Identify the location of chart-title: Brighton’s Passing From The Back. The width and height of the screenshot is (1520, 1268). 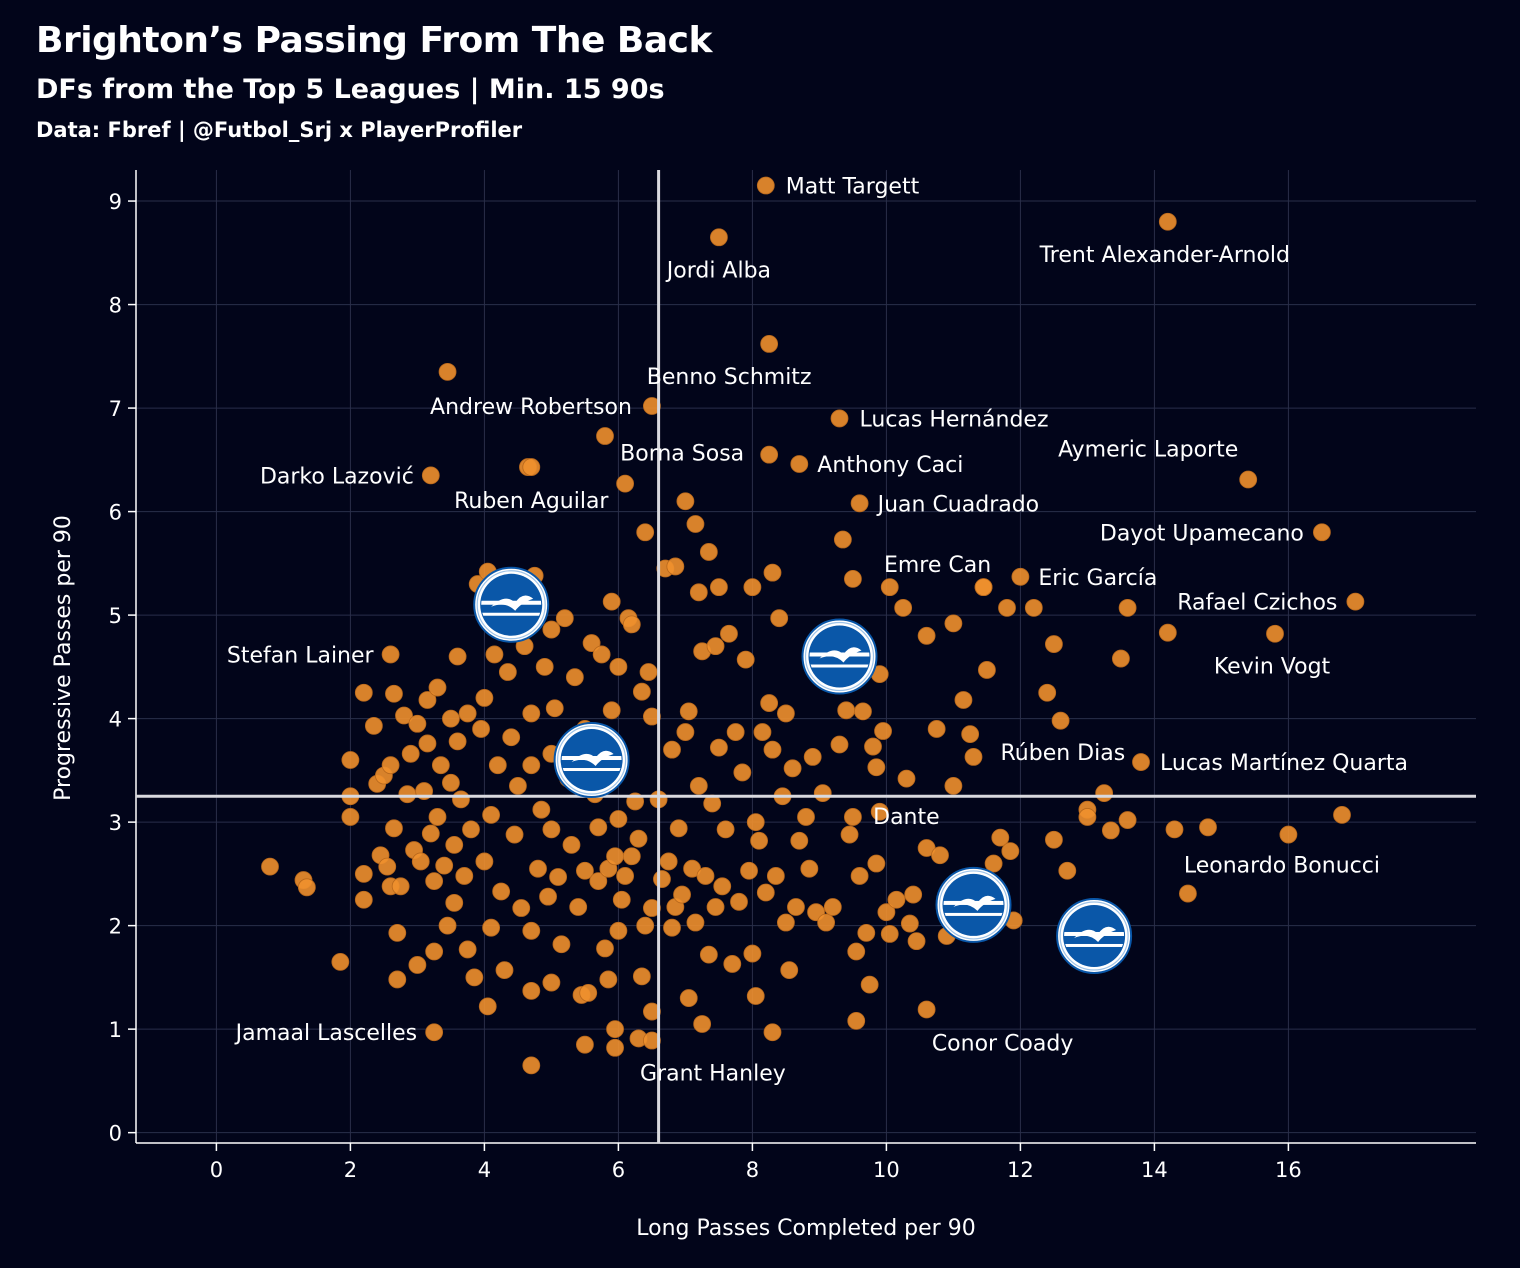
(374, 40).